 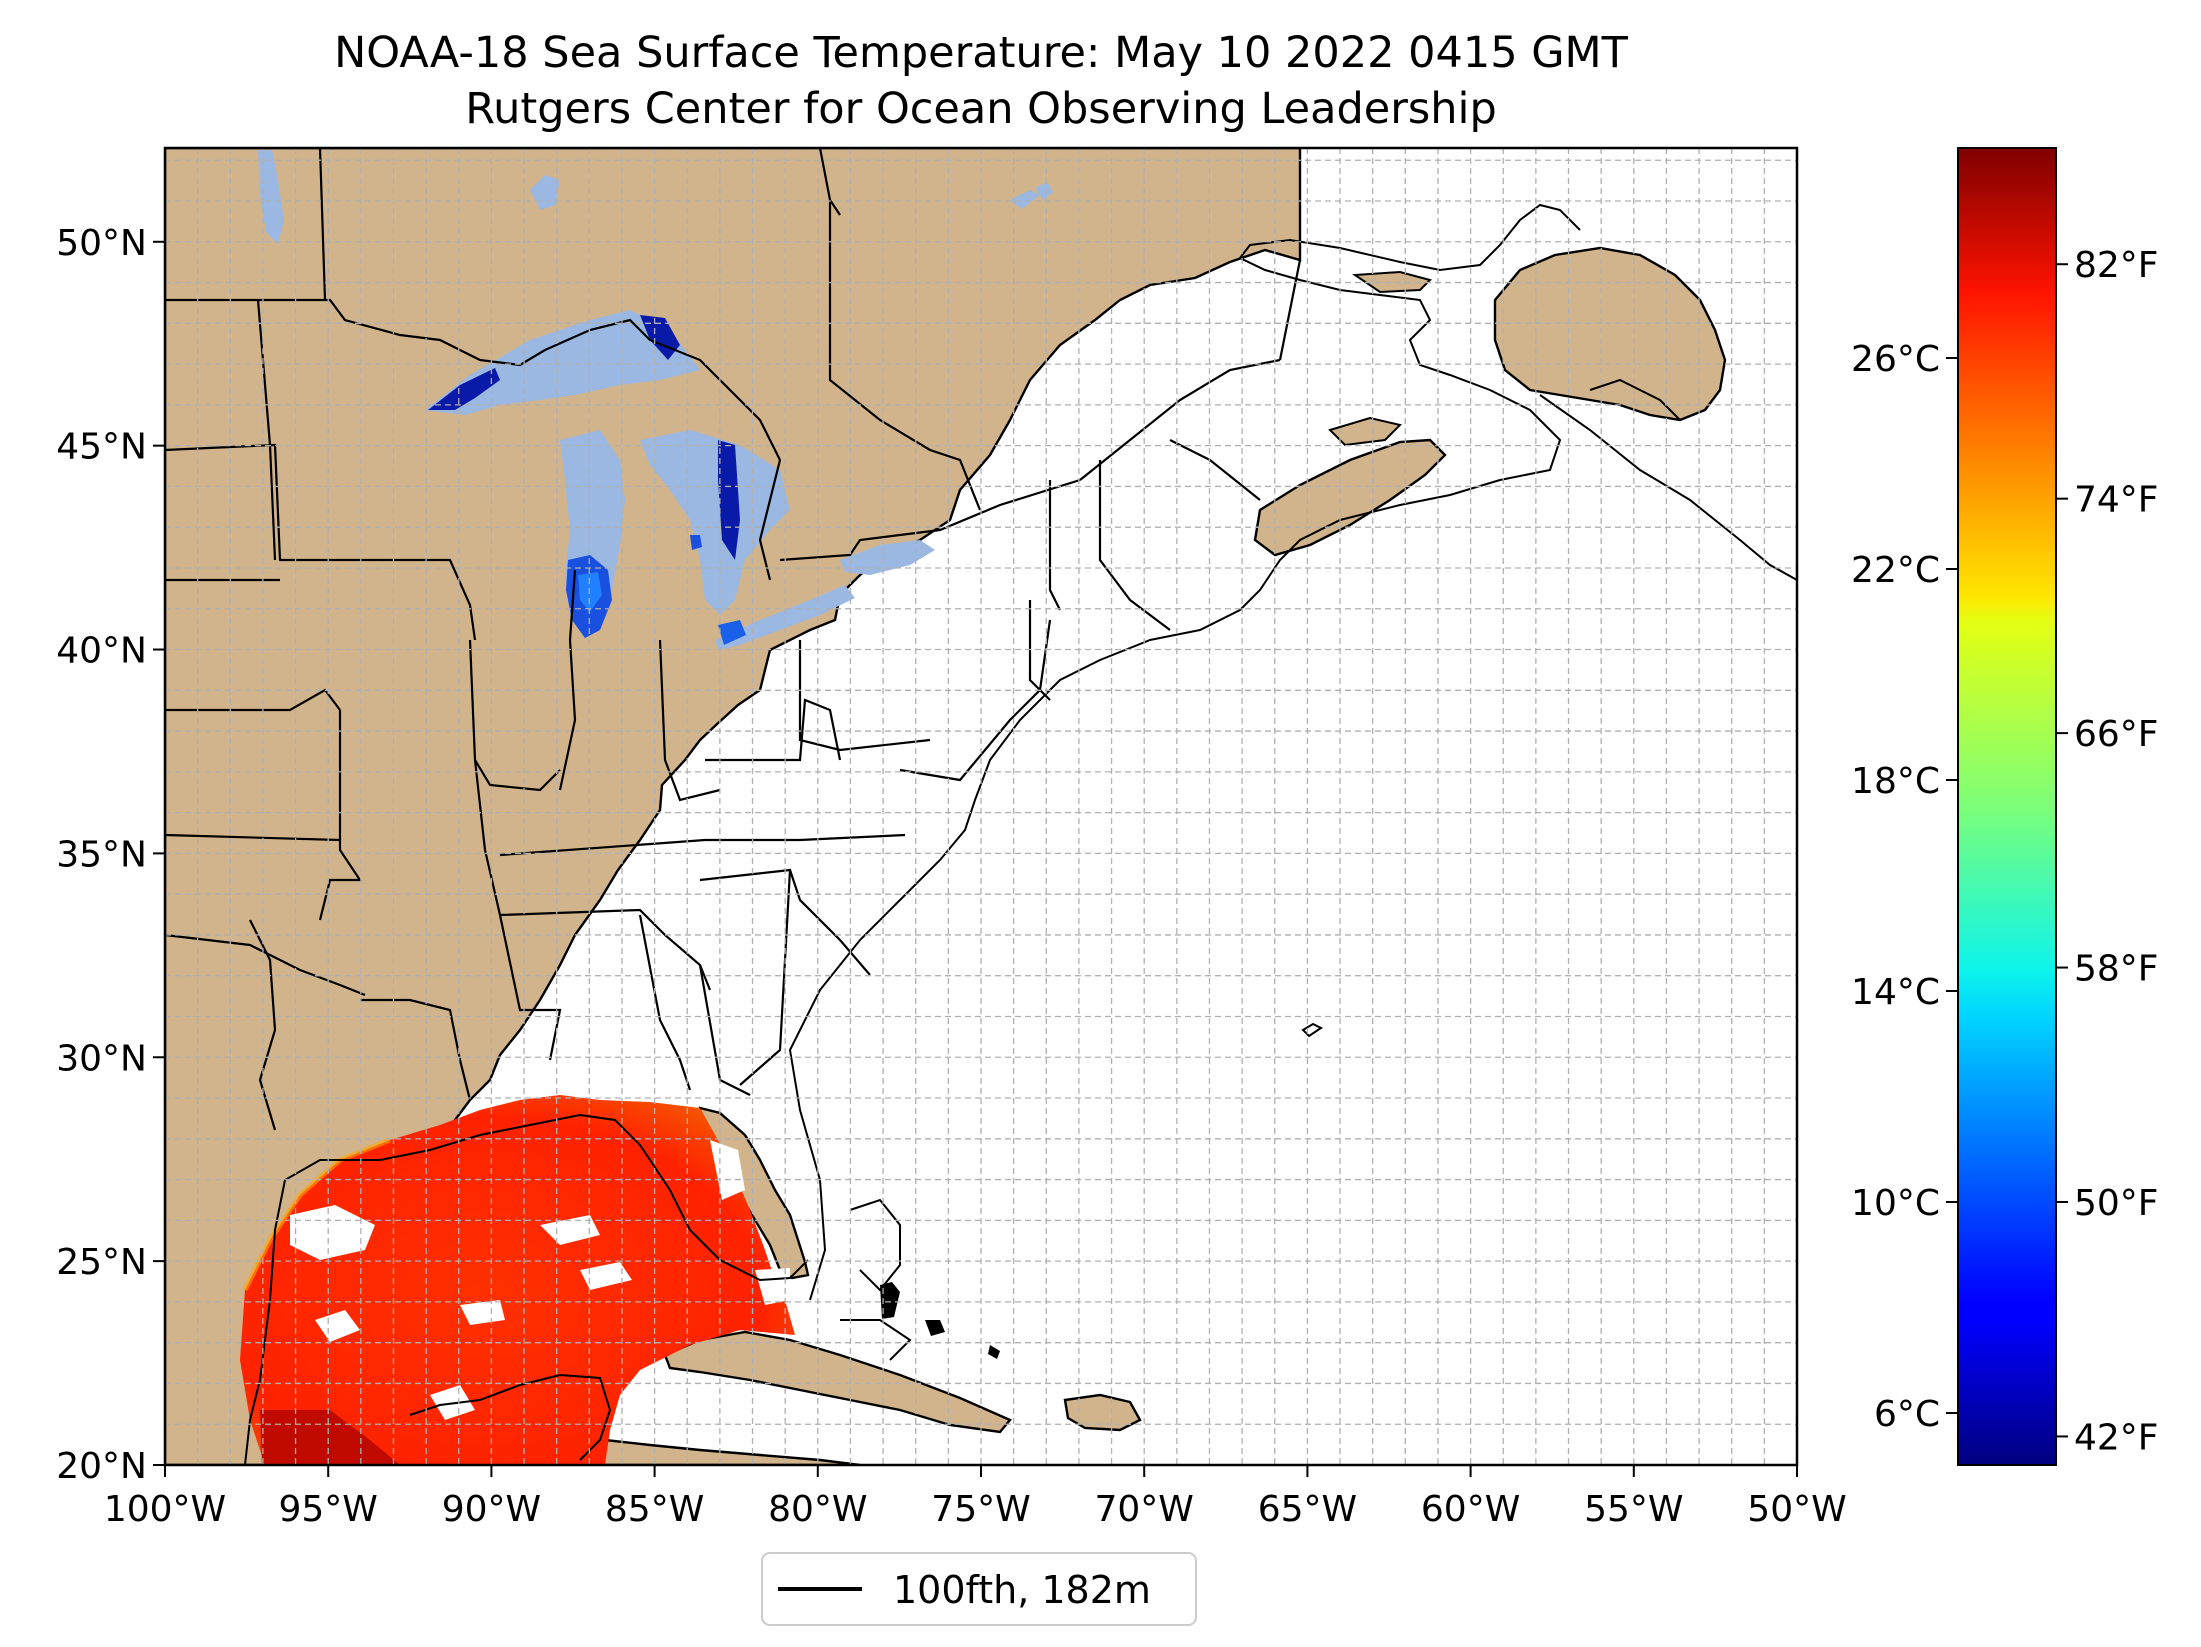 I want to click on land-central-america, so click(x=729, y=1451).